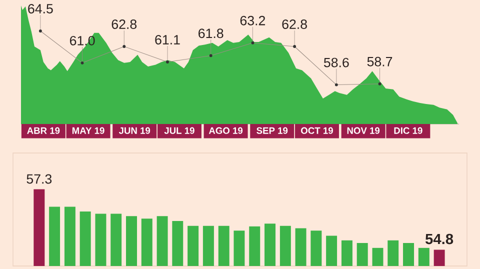 Image resolution: width=480 pixels, height=269 pixels. What do you see at coordinates (211, 33) in the screenshot?
I see `data-label: 61.8` at bounding box center [211, 33].